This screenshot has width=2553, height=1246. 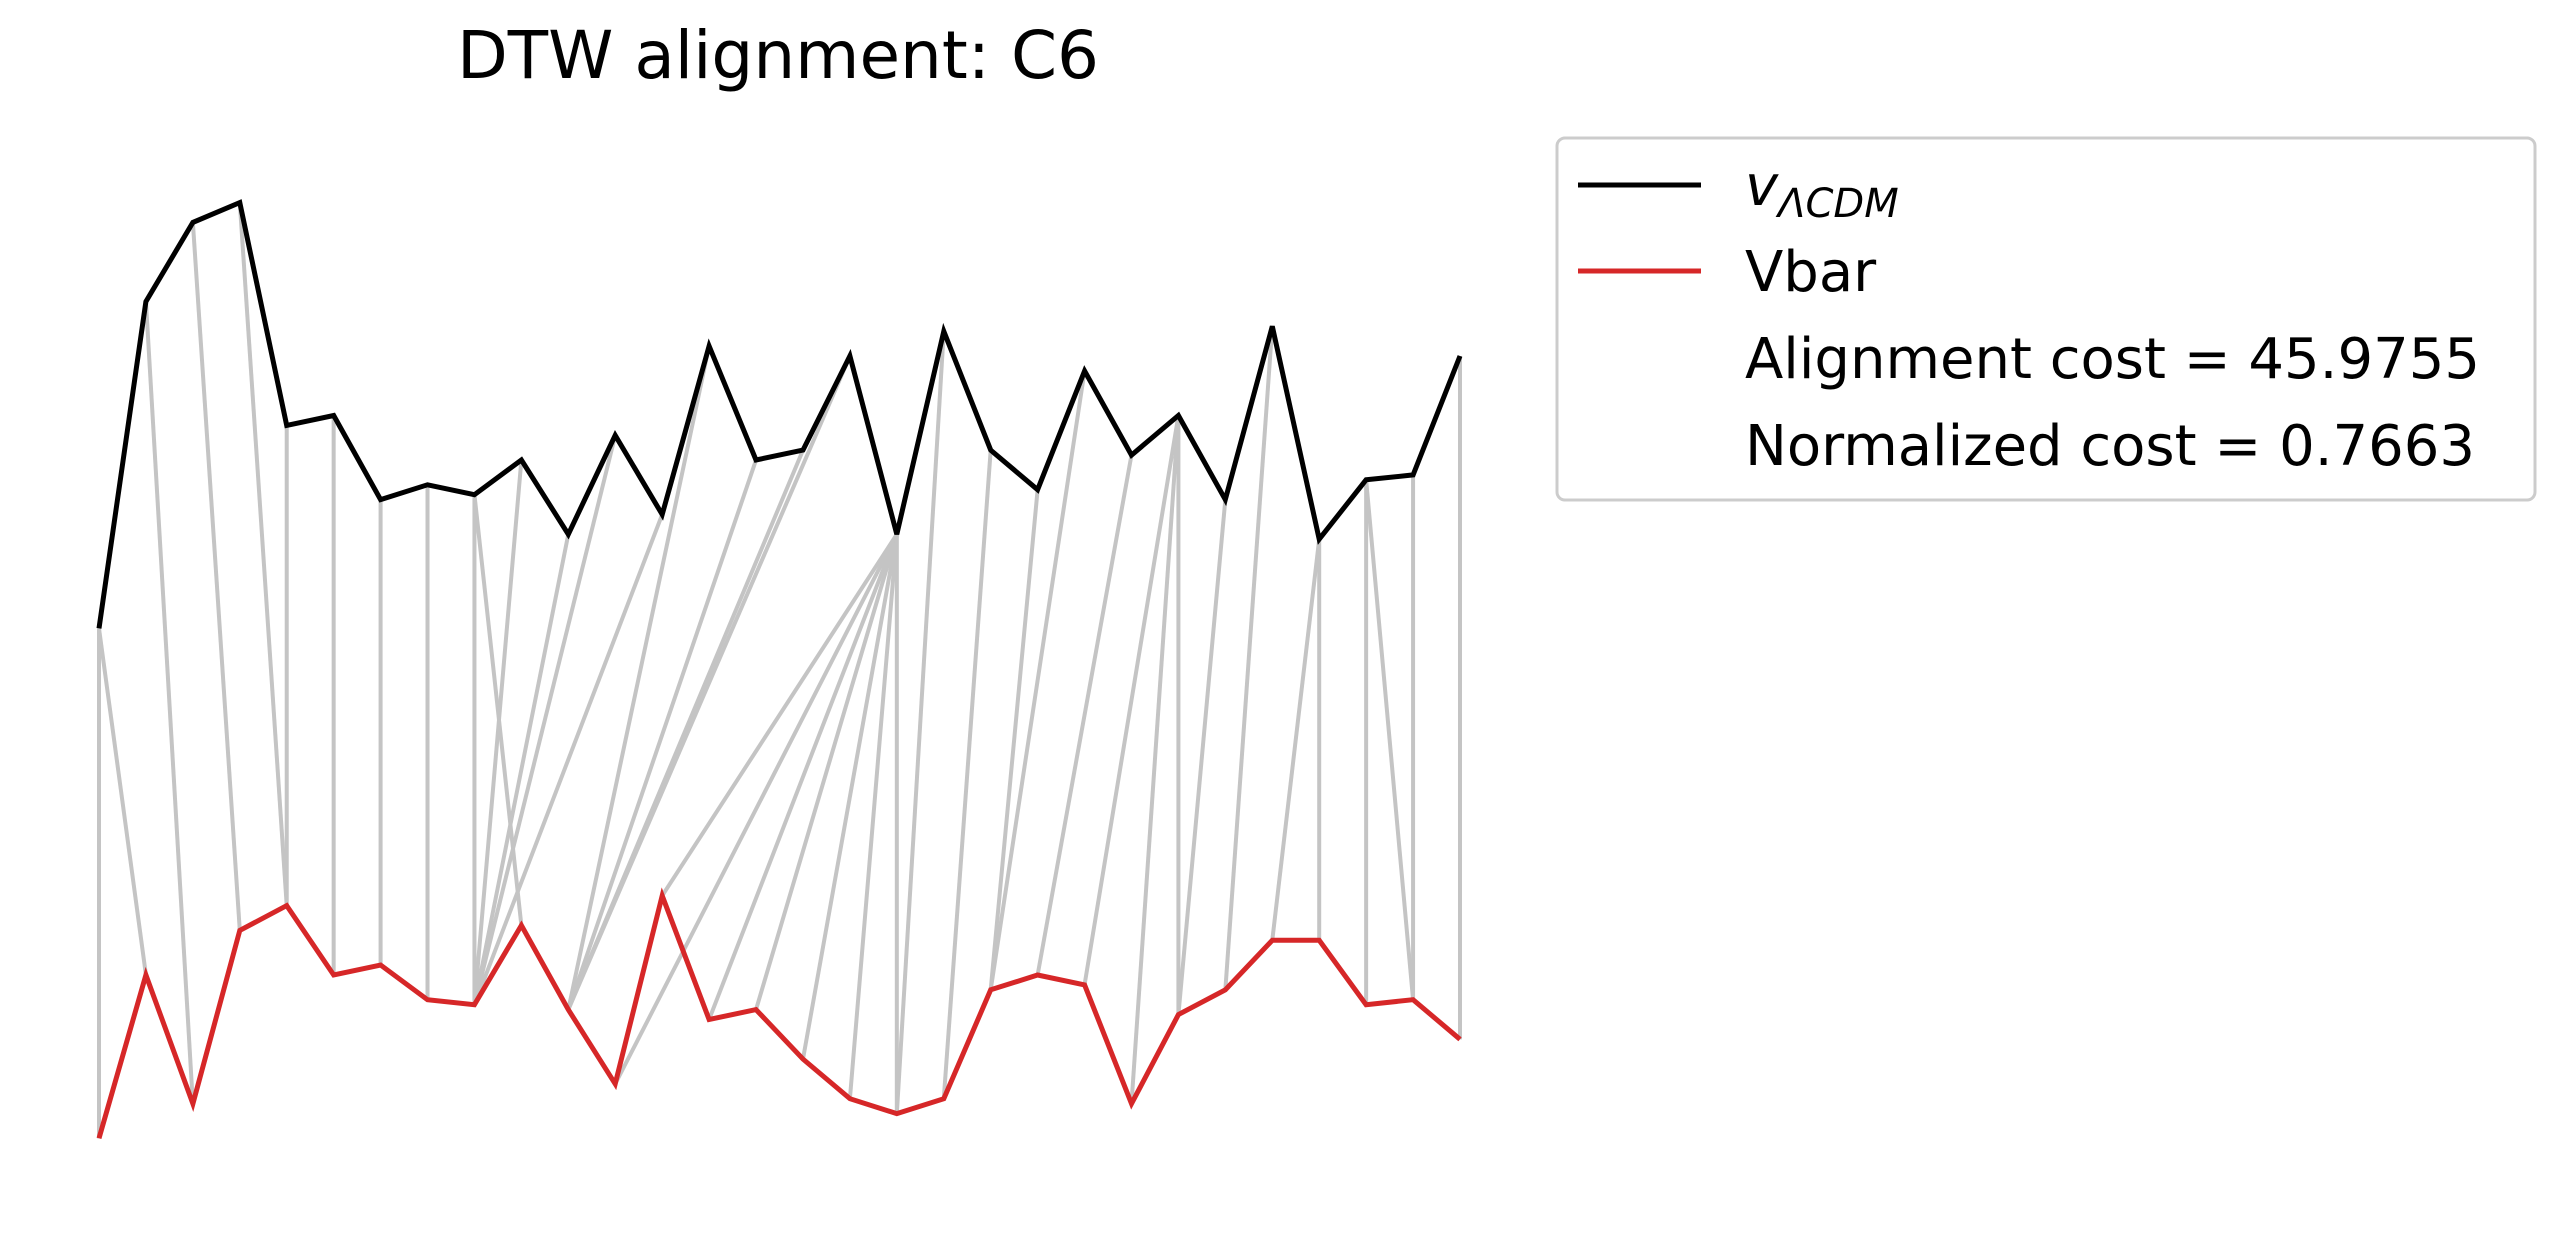 What do you see at coordinates (1837, 204) in the screenshot?
I see `legend-v-subscript: ΛCDM` at bounding box center [1837, 204].